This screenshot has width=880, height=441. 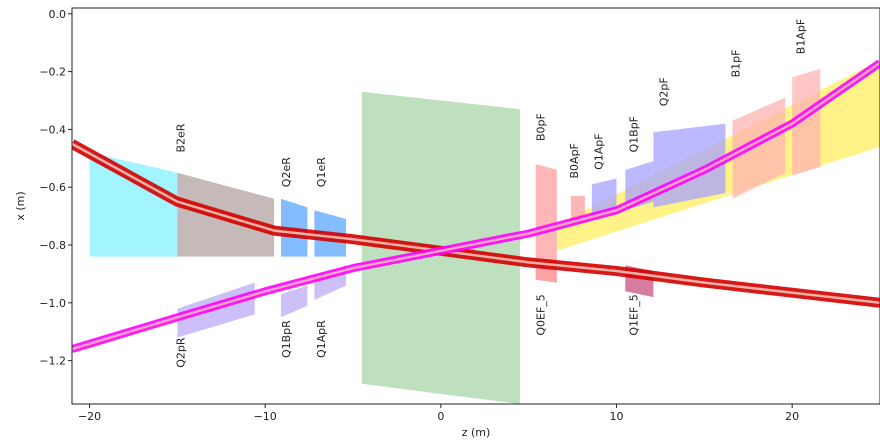 I want to click on magnet-b0pf, so click(x=546, y=223).